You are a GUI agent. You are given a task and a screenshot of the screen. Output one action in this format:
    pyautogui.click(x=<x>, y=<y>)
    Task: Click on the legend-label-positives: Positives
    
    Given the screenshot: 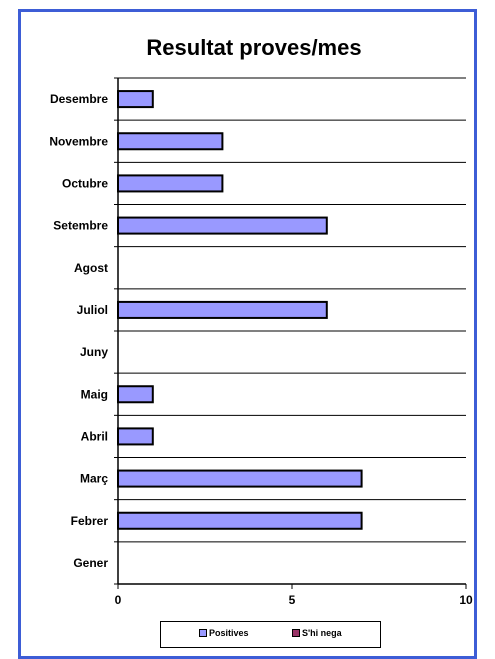 What is the action you would take?
    pyautogui.click(x=229, y=633)
    